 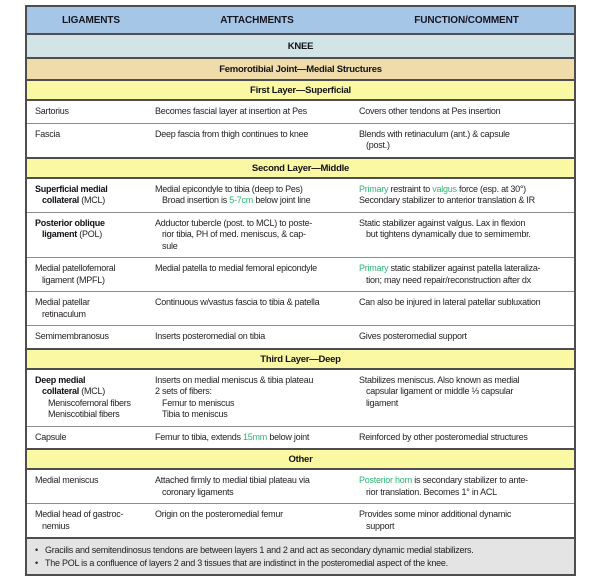 I want to click on cell-attachment: Deep fascia from thigh continues to knee, so click(x=257, y=140).